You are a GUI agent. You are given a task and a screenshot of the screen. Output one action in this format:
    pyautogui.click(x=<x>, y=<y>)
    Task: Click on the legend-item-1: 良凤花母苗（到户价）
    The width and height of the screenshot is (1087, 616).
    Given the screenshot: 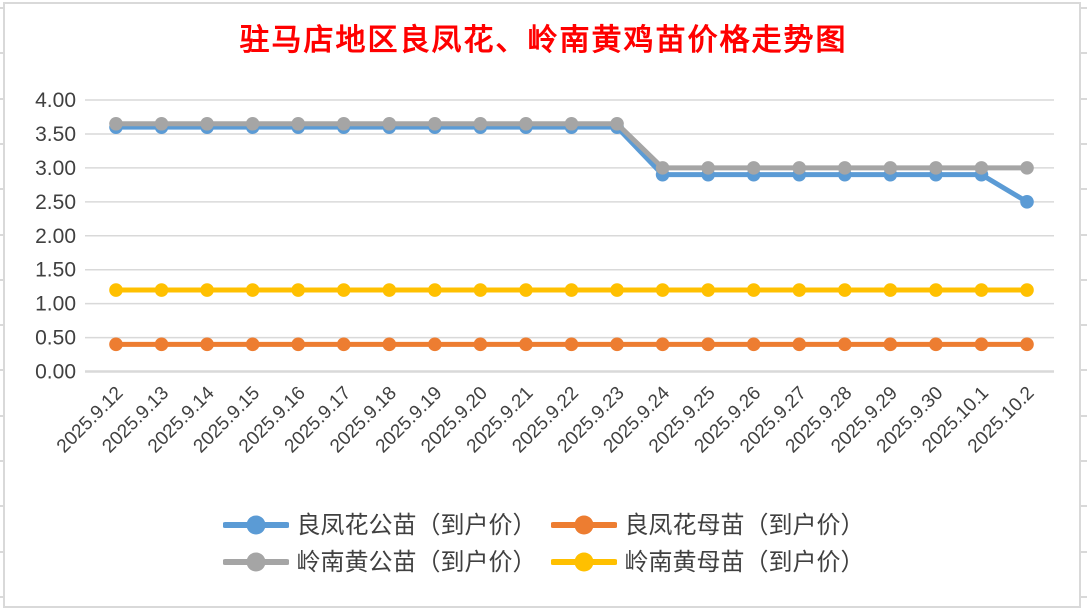 What is the action you would take?
    pyautogui.click(x=707, y=525)
    